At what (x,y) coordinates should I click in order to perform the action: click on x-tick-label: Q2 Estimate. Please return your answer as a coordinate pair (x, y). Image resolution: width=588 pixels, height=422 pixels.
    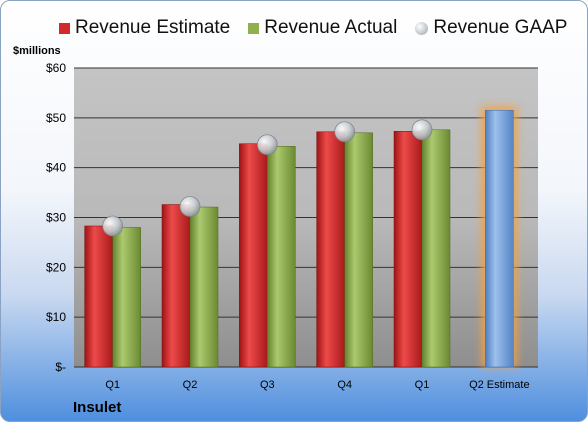
    Looking at the image, I should click on (499, 385).